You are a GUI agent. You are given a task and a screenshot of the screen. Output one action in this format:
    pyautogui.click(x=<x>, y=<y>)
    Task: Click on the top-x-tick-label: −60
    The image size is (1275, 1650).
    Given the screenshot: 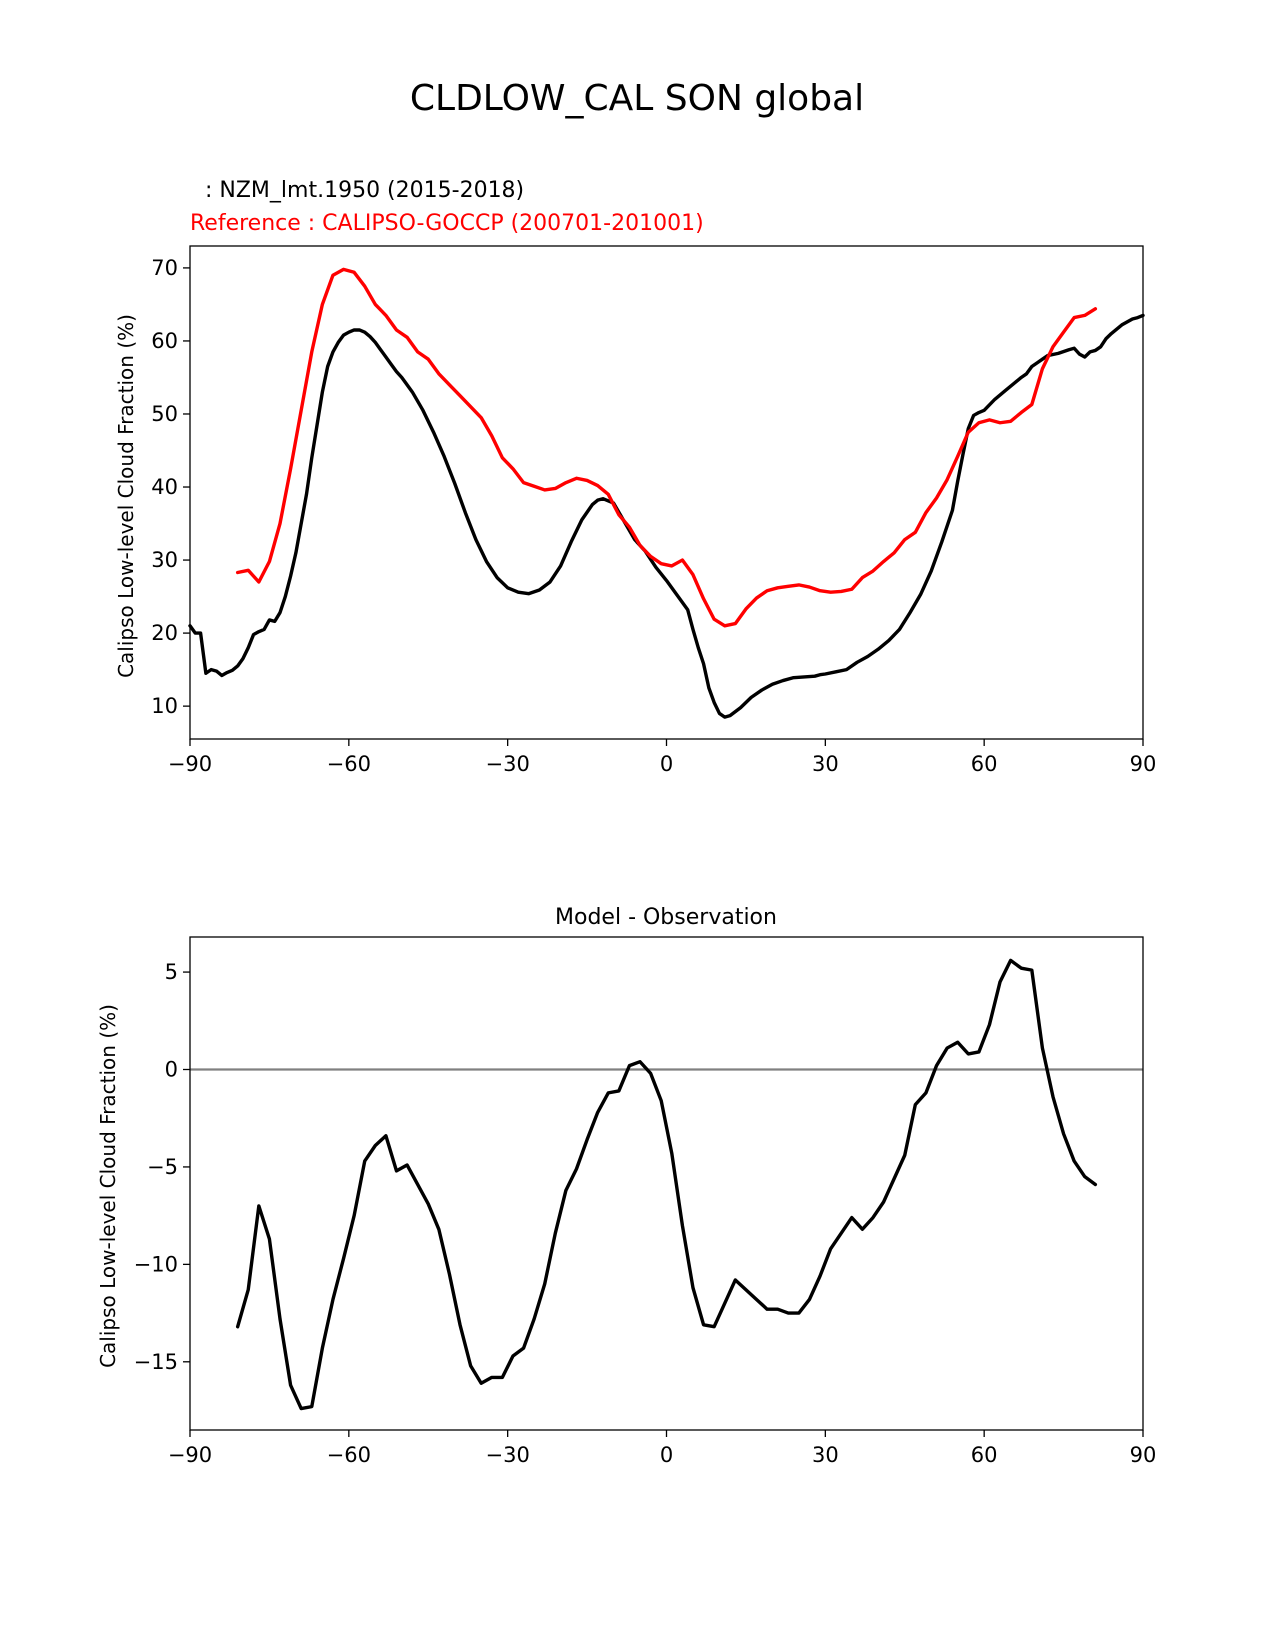 What is the action you would take?
    pyautogui.click(x=349, y=764)
    